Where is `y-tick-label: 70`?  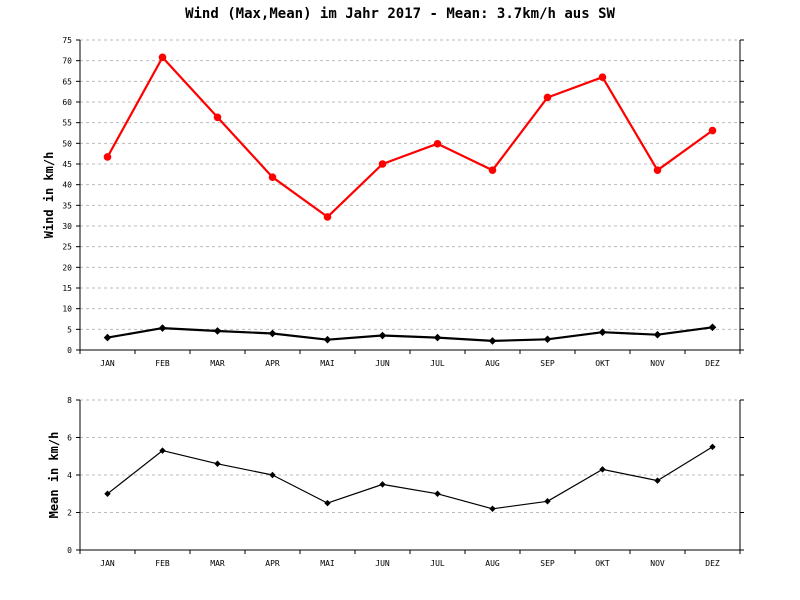 y-tick-label: 70 is located at coordinates (67, 61).